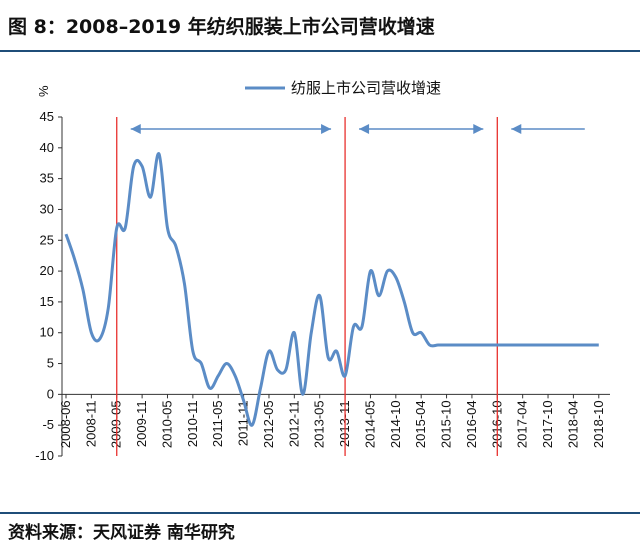 The image size is (640, 553). Describe the element at coordinates (50, 393) in the screenshot. I see `y-tick-label: 0` at that location.